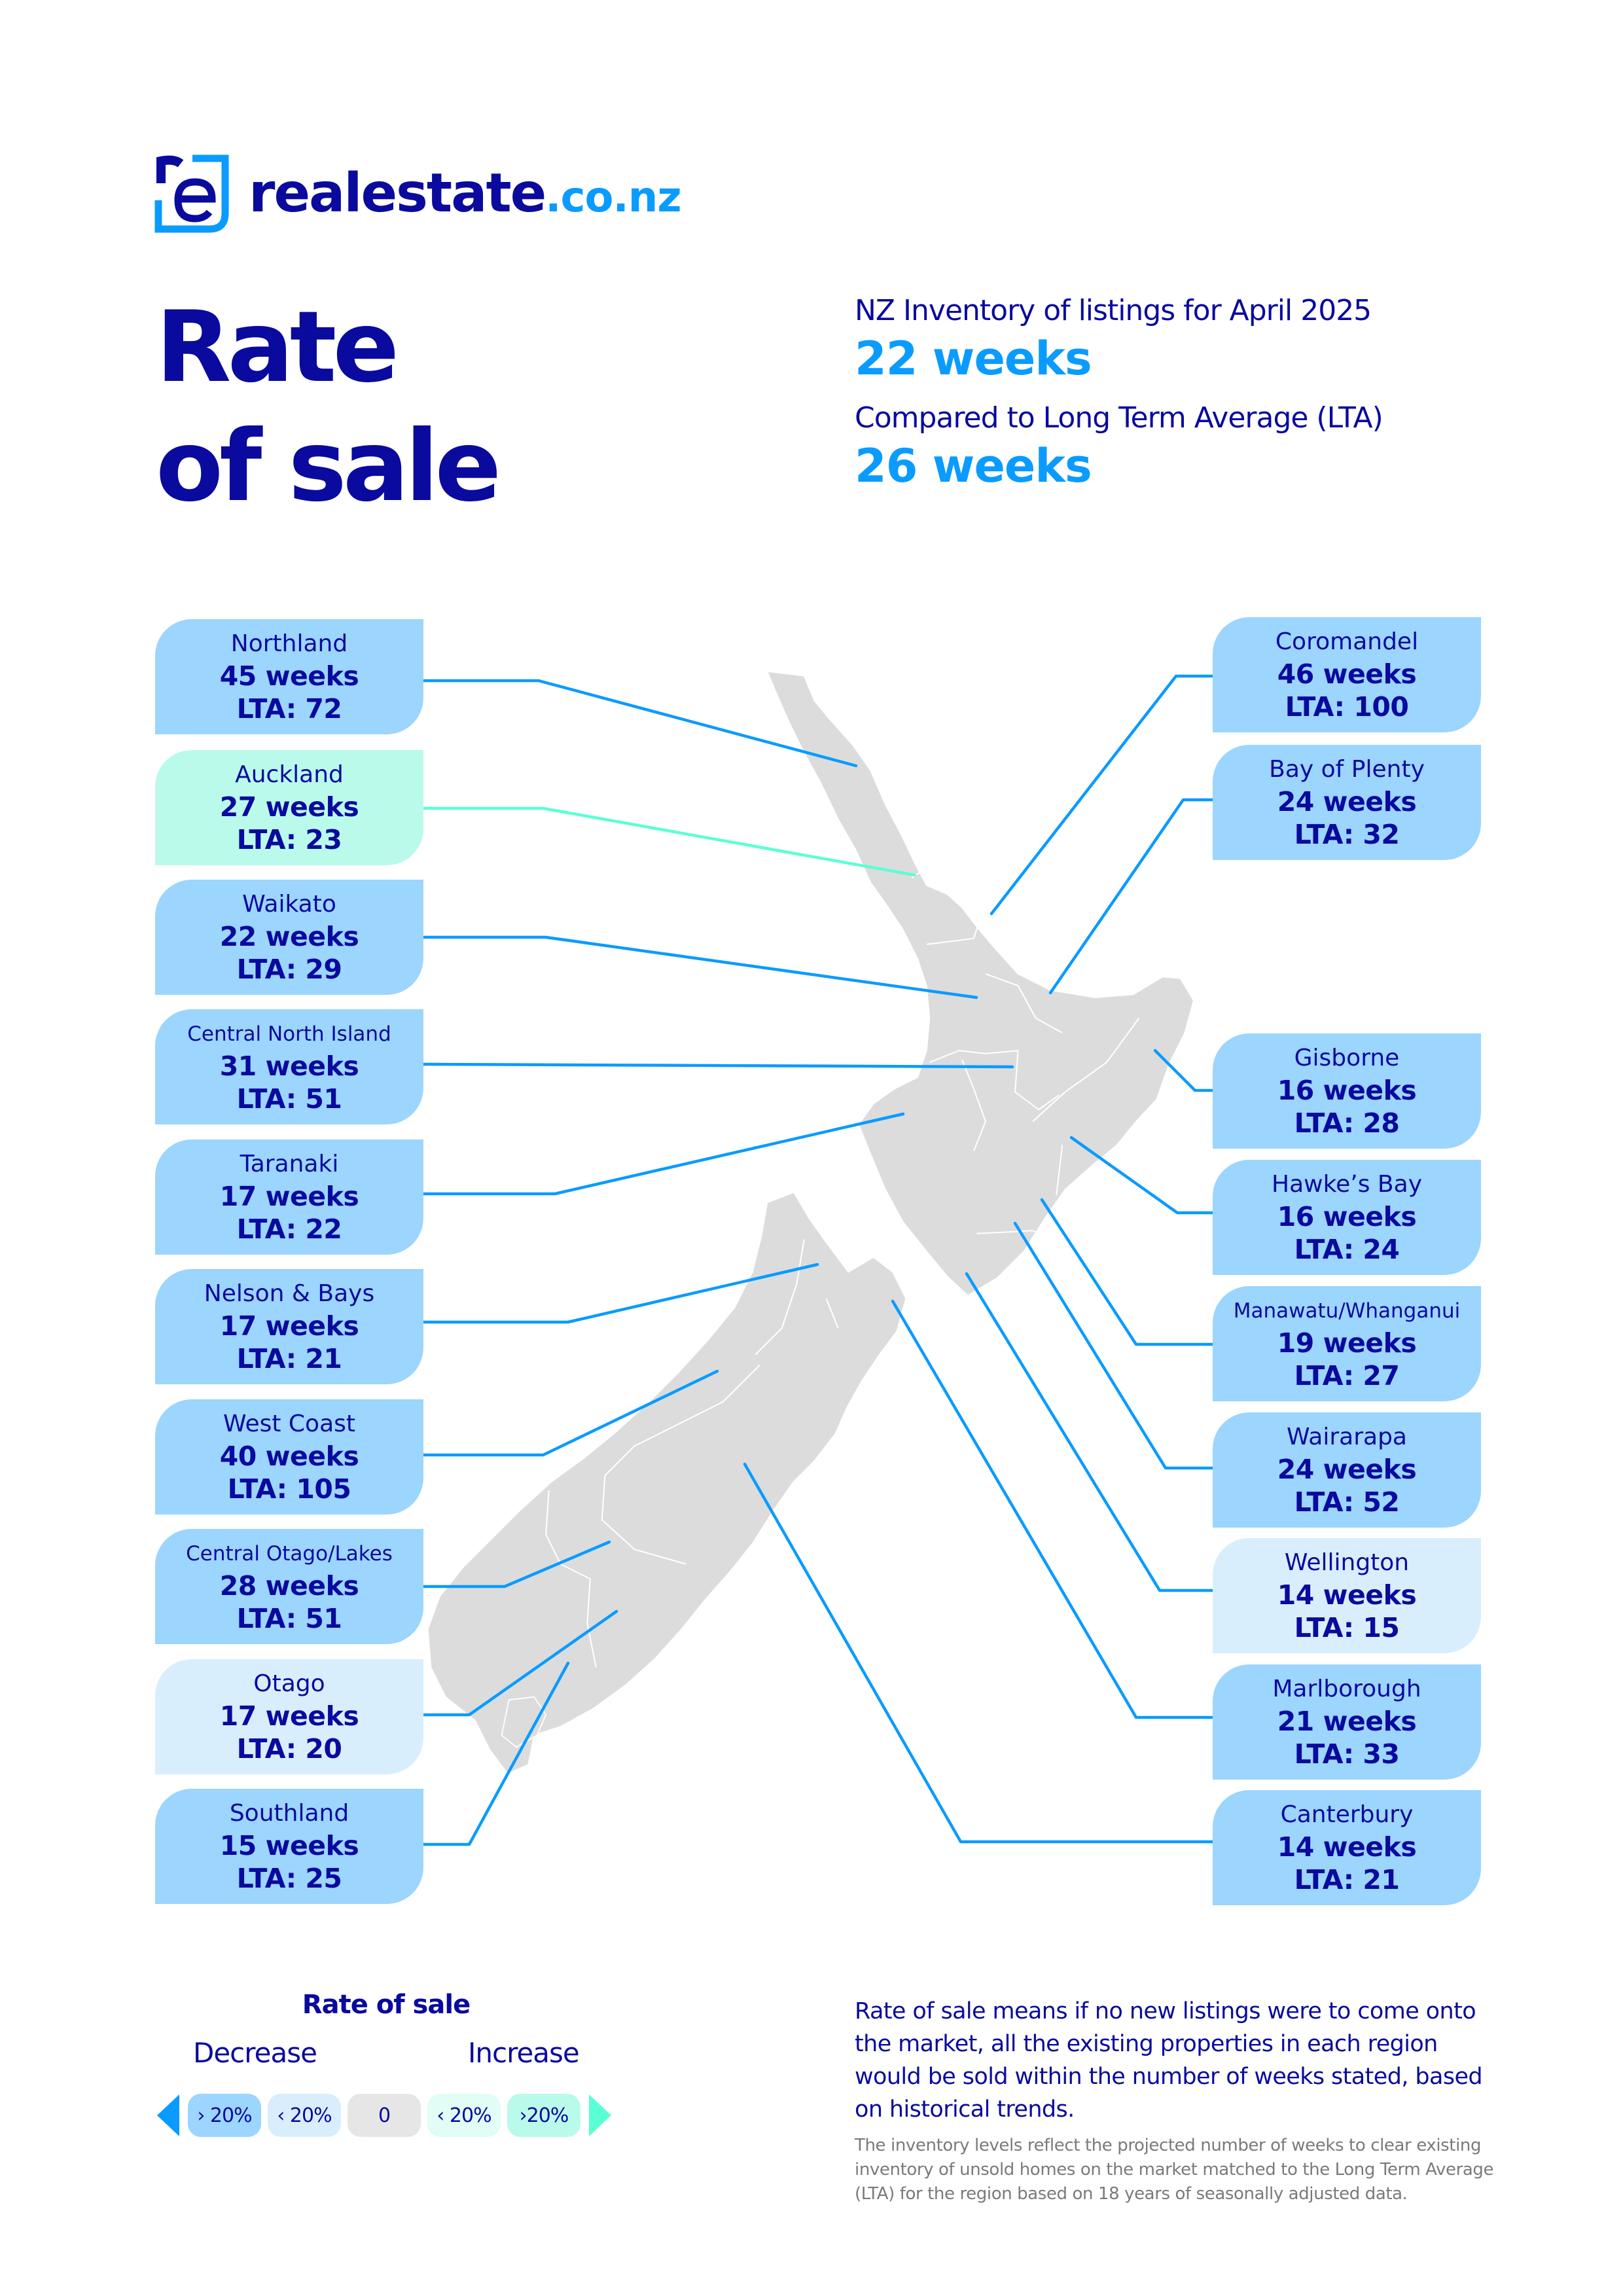 Image resolution: width=1623 pixels, height=2296 pixels. What do you see at coordinates (1347, 1058) in the screenshot?
I see `region-name: Gisborne` at bounding box center [1347, 1058].